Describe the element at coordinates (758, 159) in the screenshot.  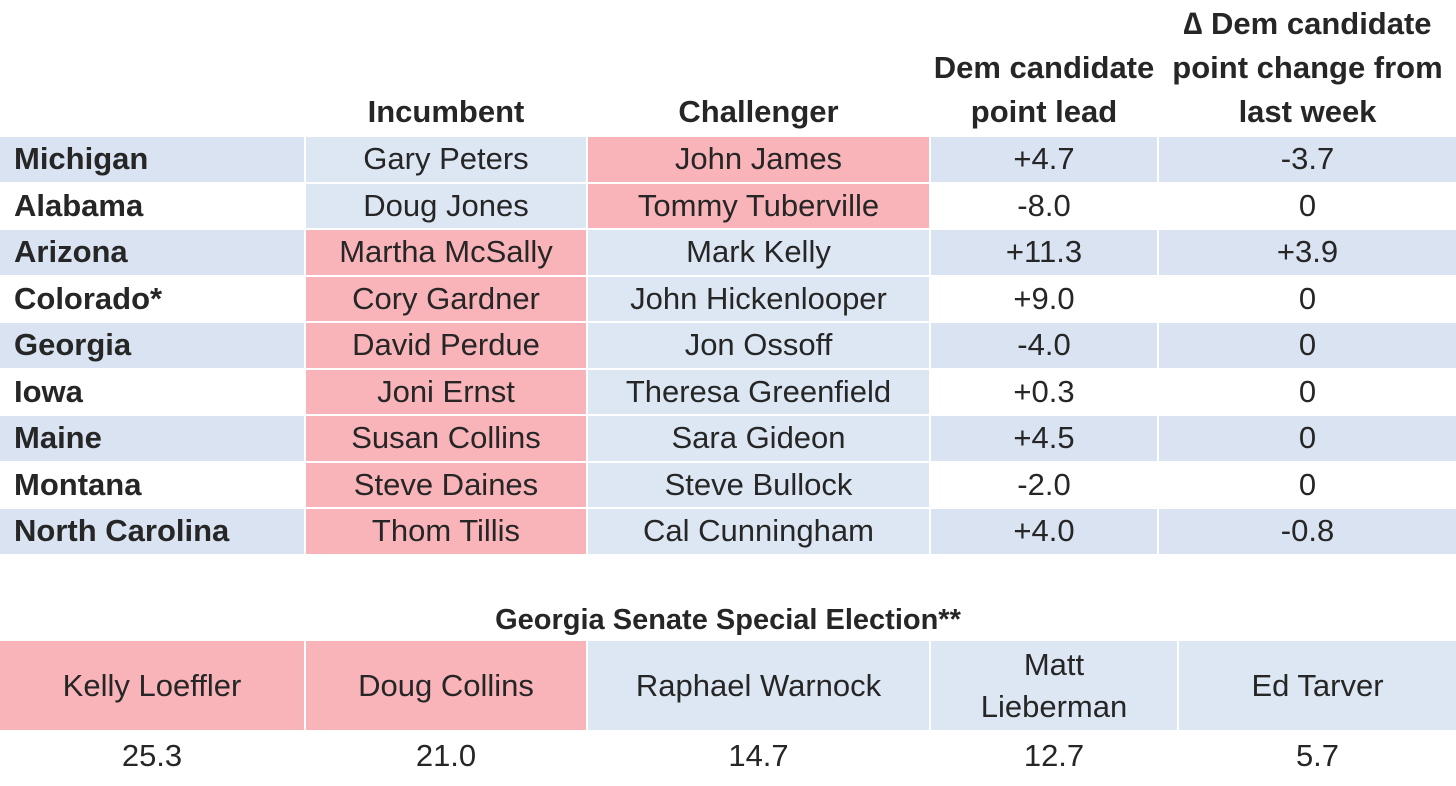
I see `cell-challenger: John James` at that location.